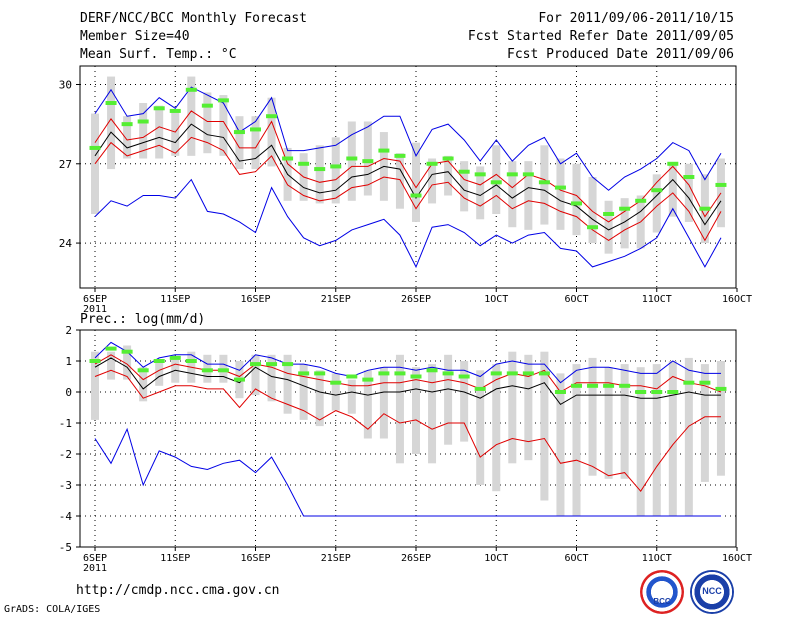  I want to click on p0-line-mean, so click(408, 177).